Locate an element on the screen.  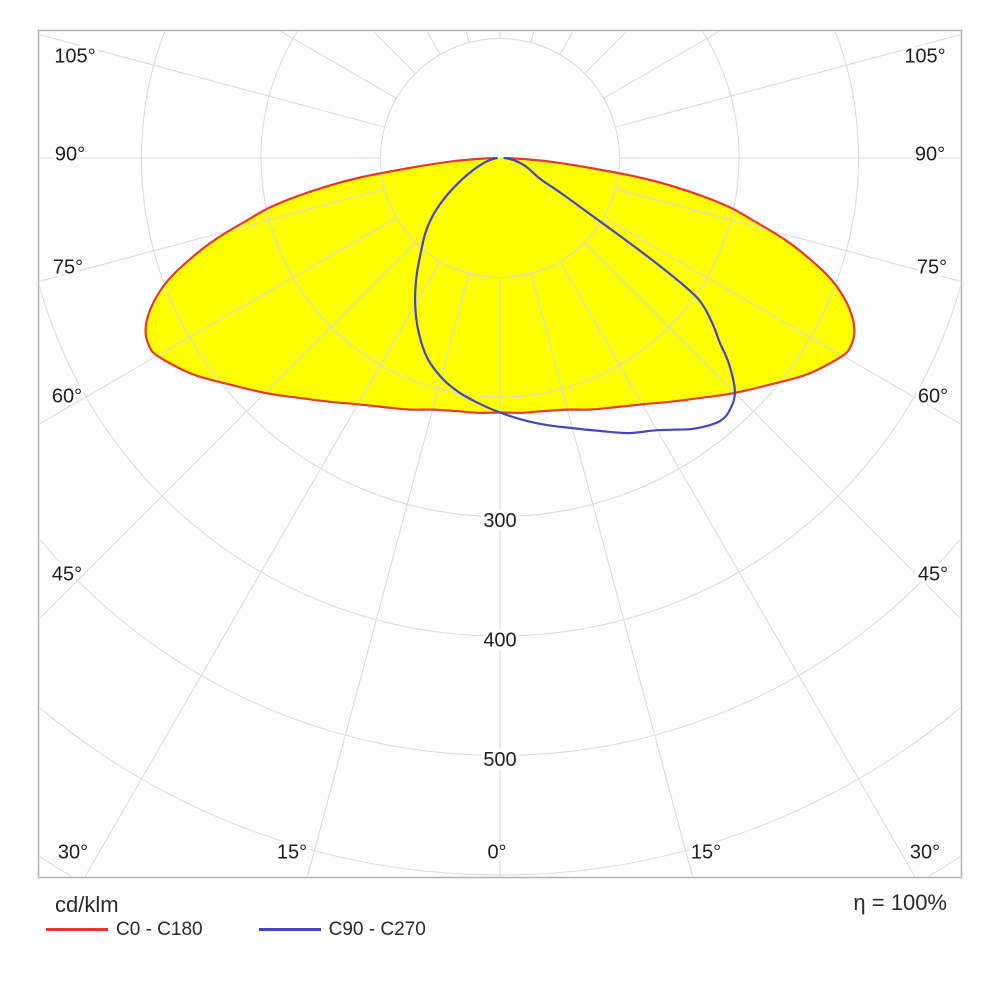
angle-tick-label-3: 60° is located at coordinates (67, 396).